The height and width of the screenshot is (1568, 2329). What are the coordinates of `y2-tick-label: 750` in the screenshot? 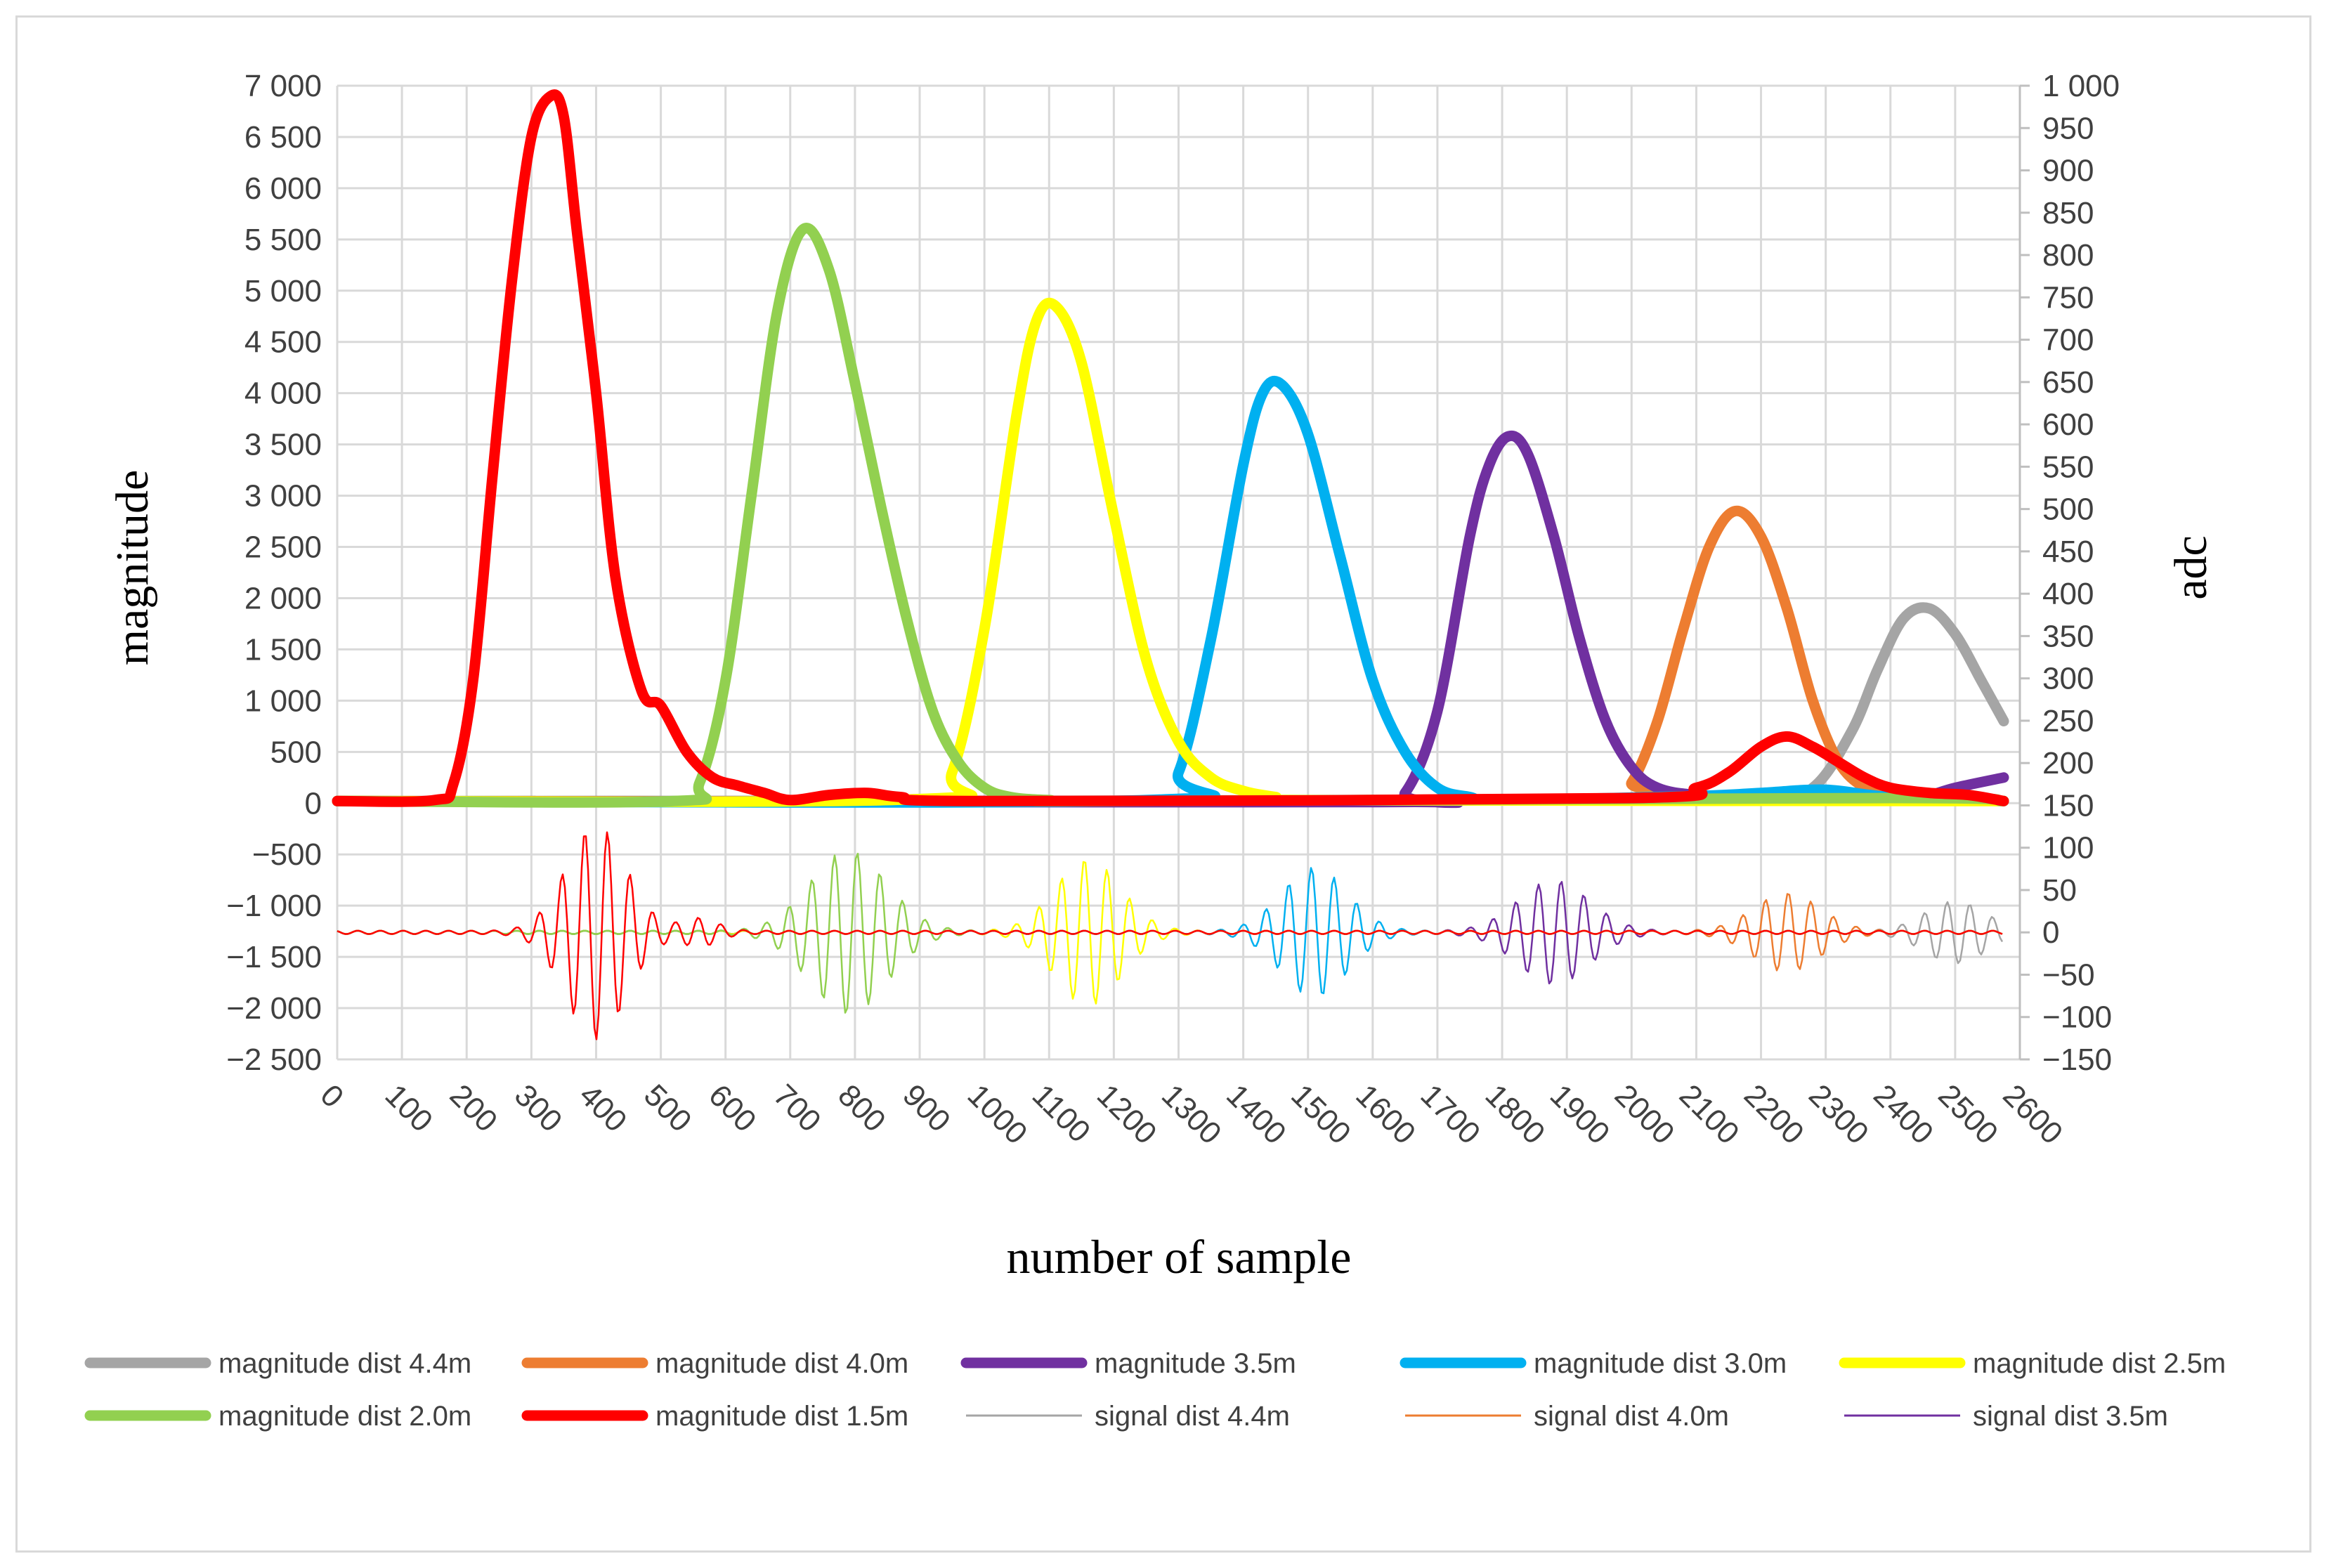 It's located at (2068, 297).